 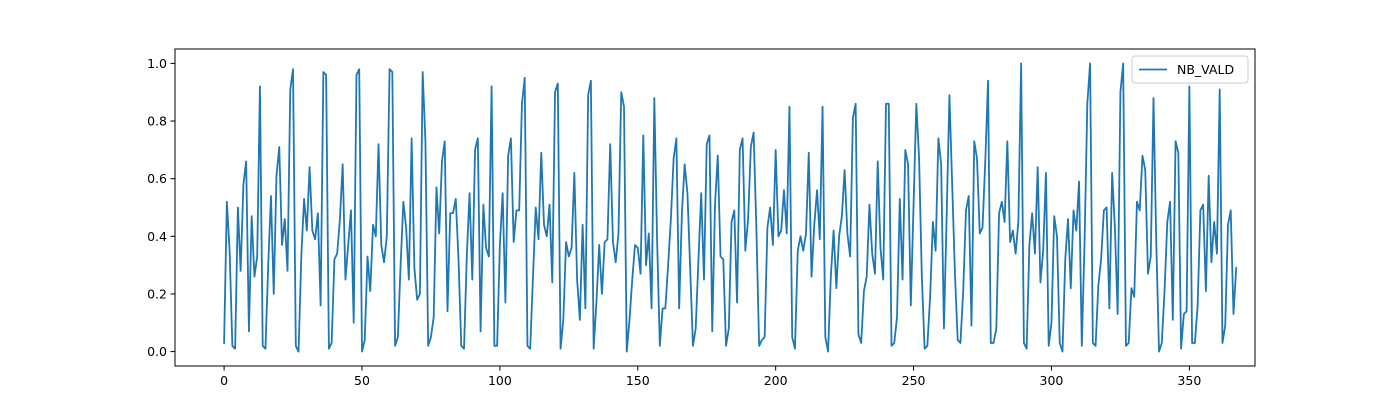 I want to click on x-tick-label: 200, so click(x=776, y=380).